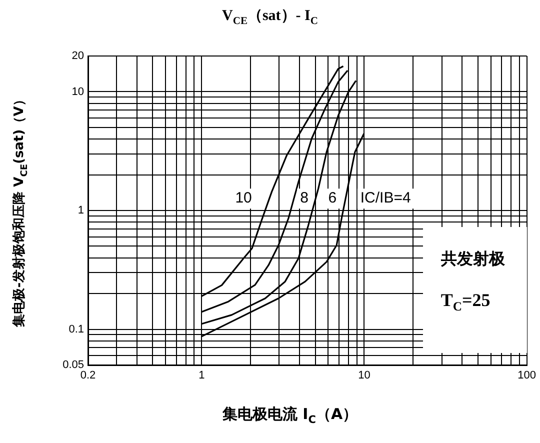  I want to click on y-tick-label: 0.05, so click(73, 365).